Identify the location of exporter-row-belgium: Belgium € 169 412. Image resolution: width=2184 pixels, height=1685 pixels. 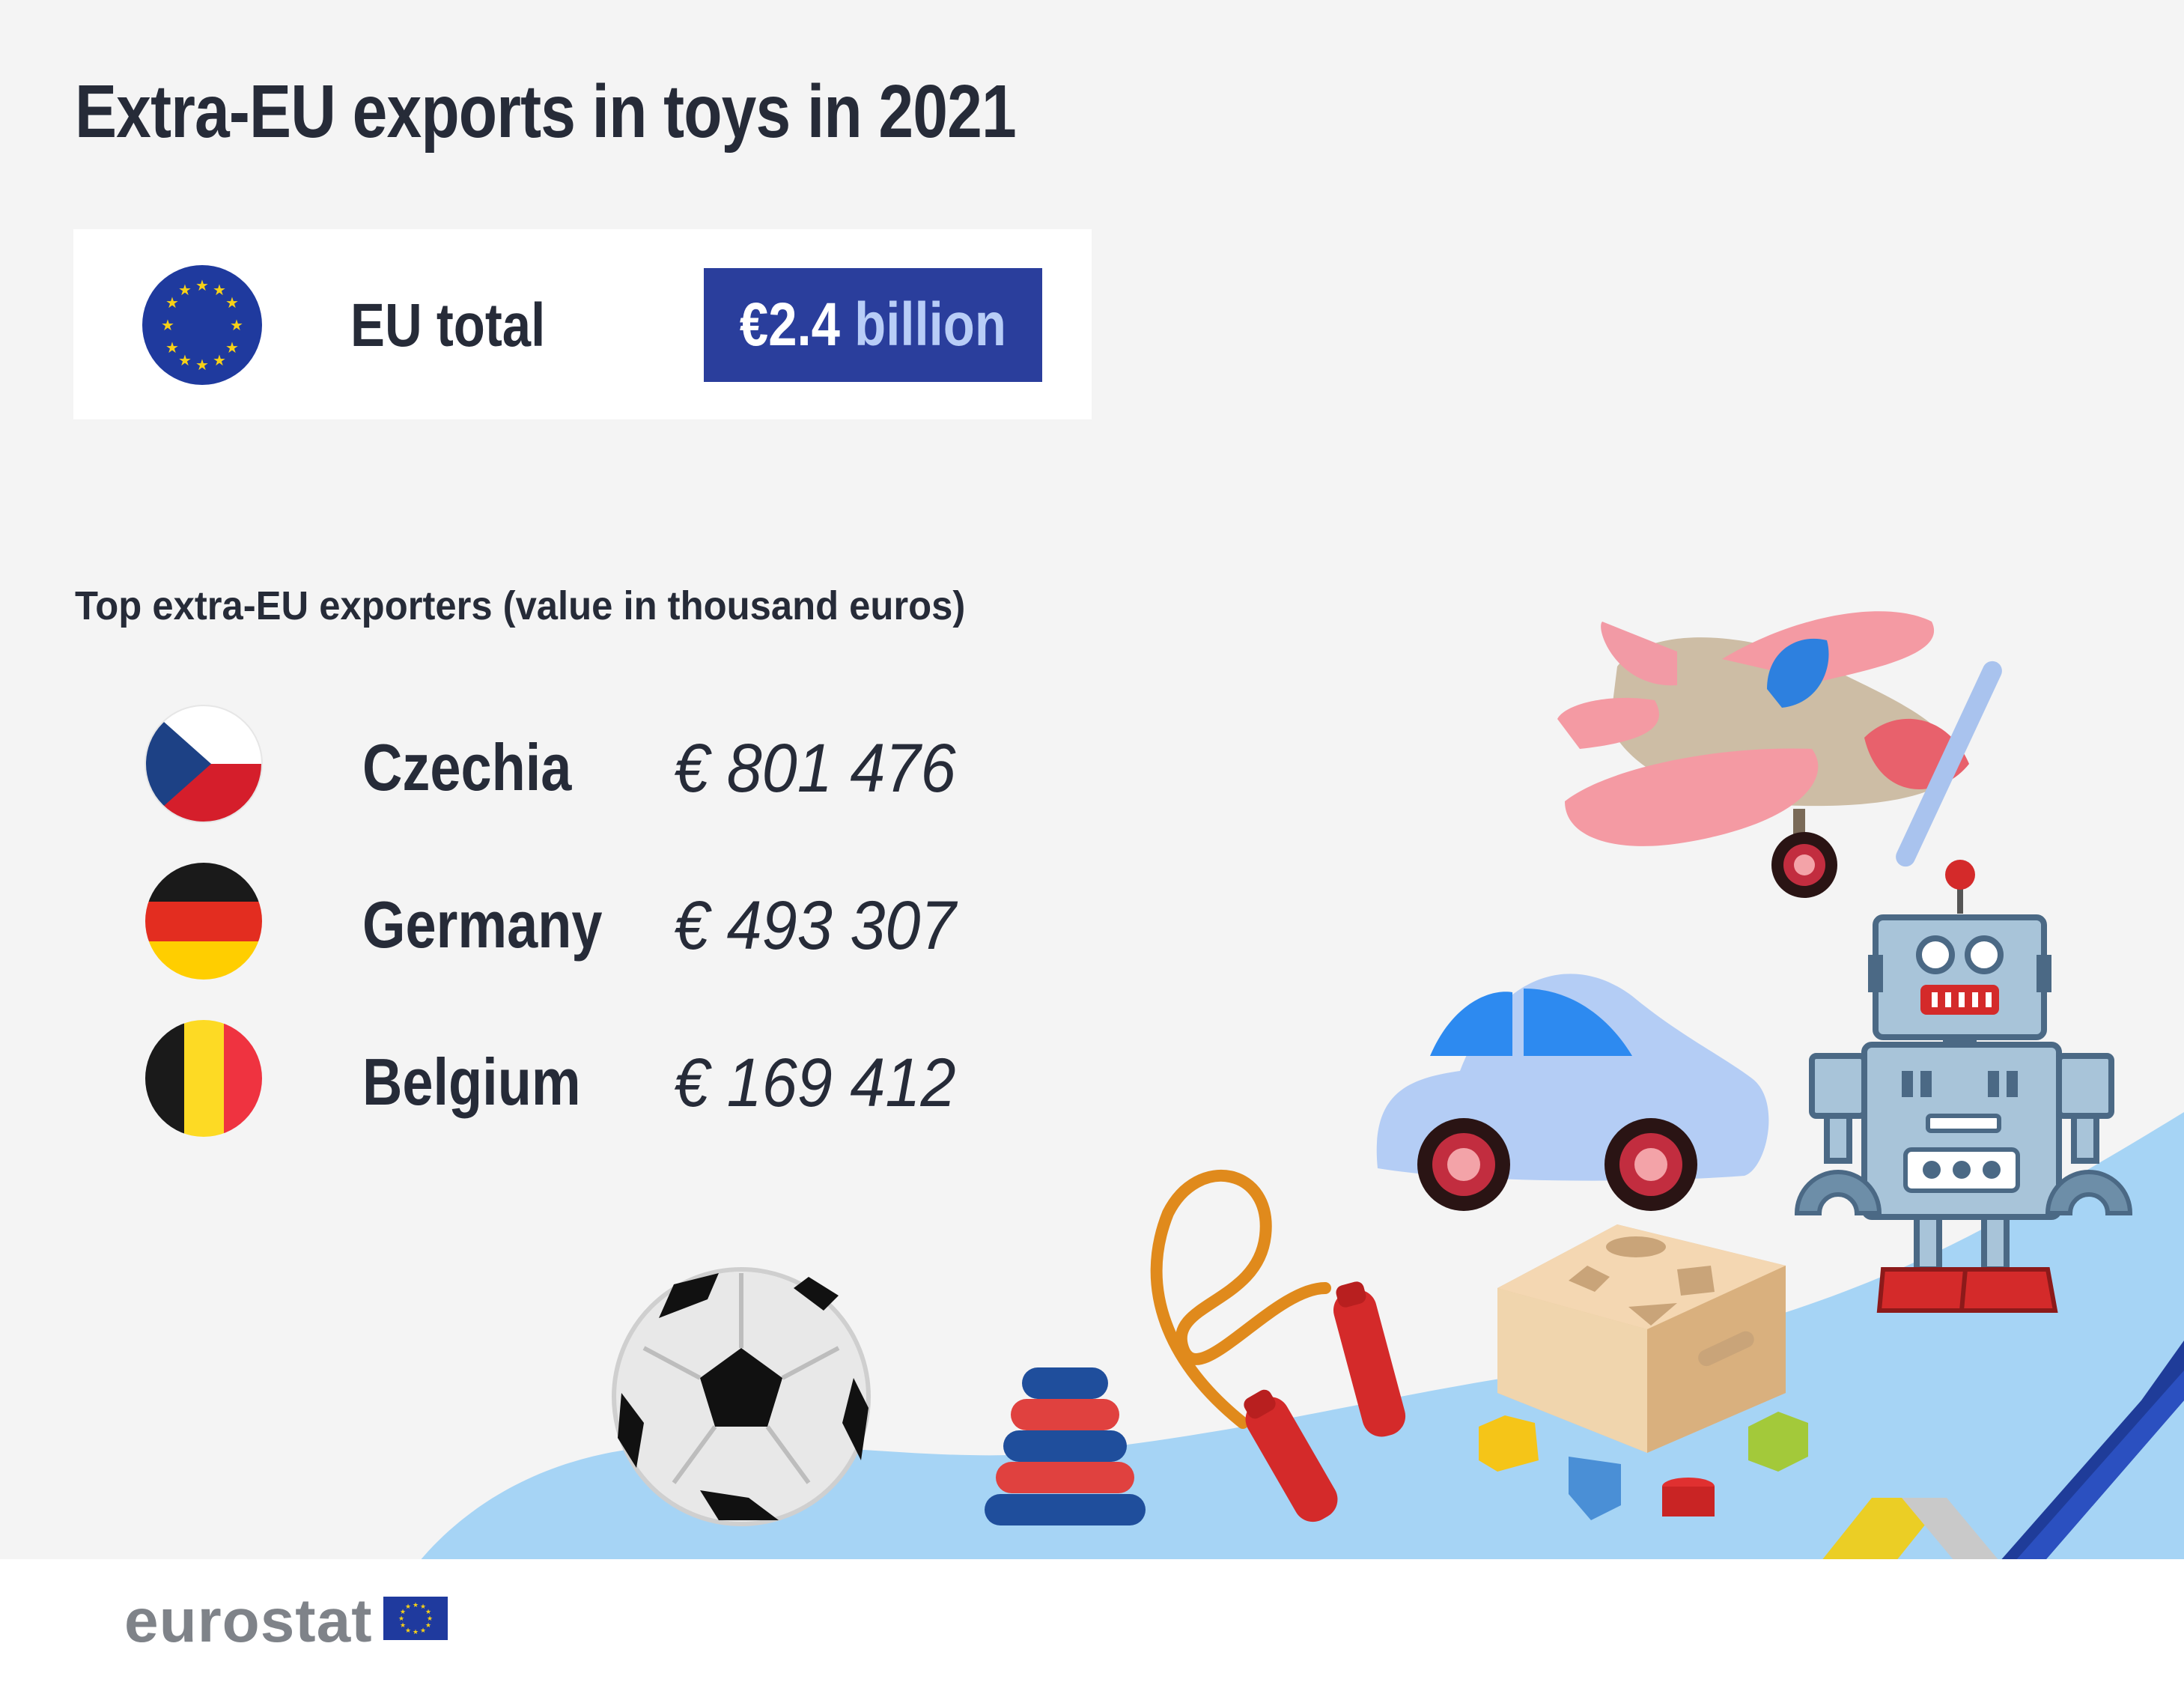
(524, 1078).